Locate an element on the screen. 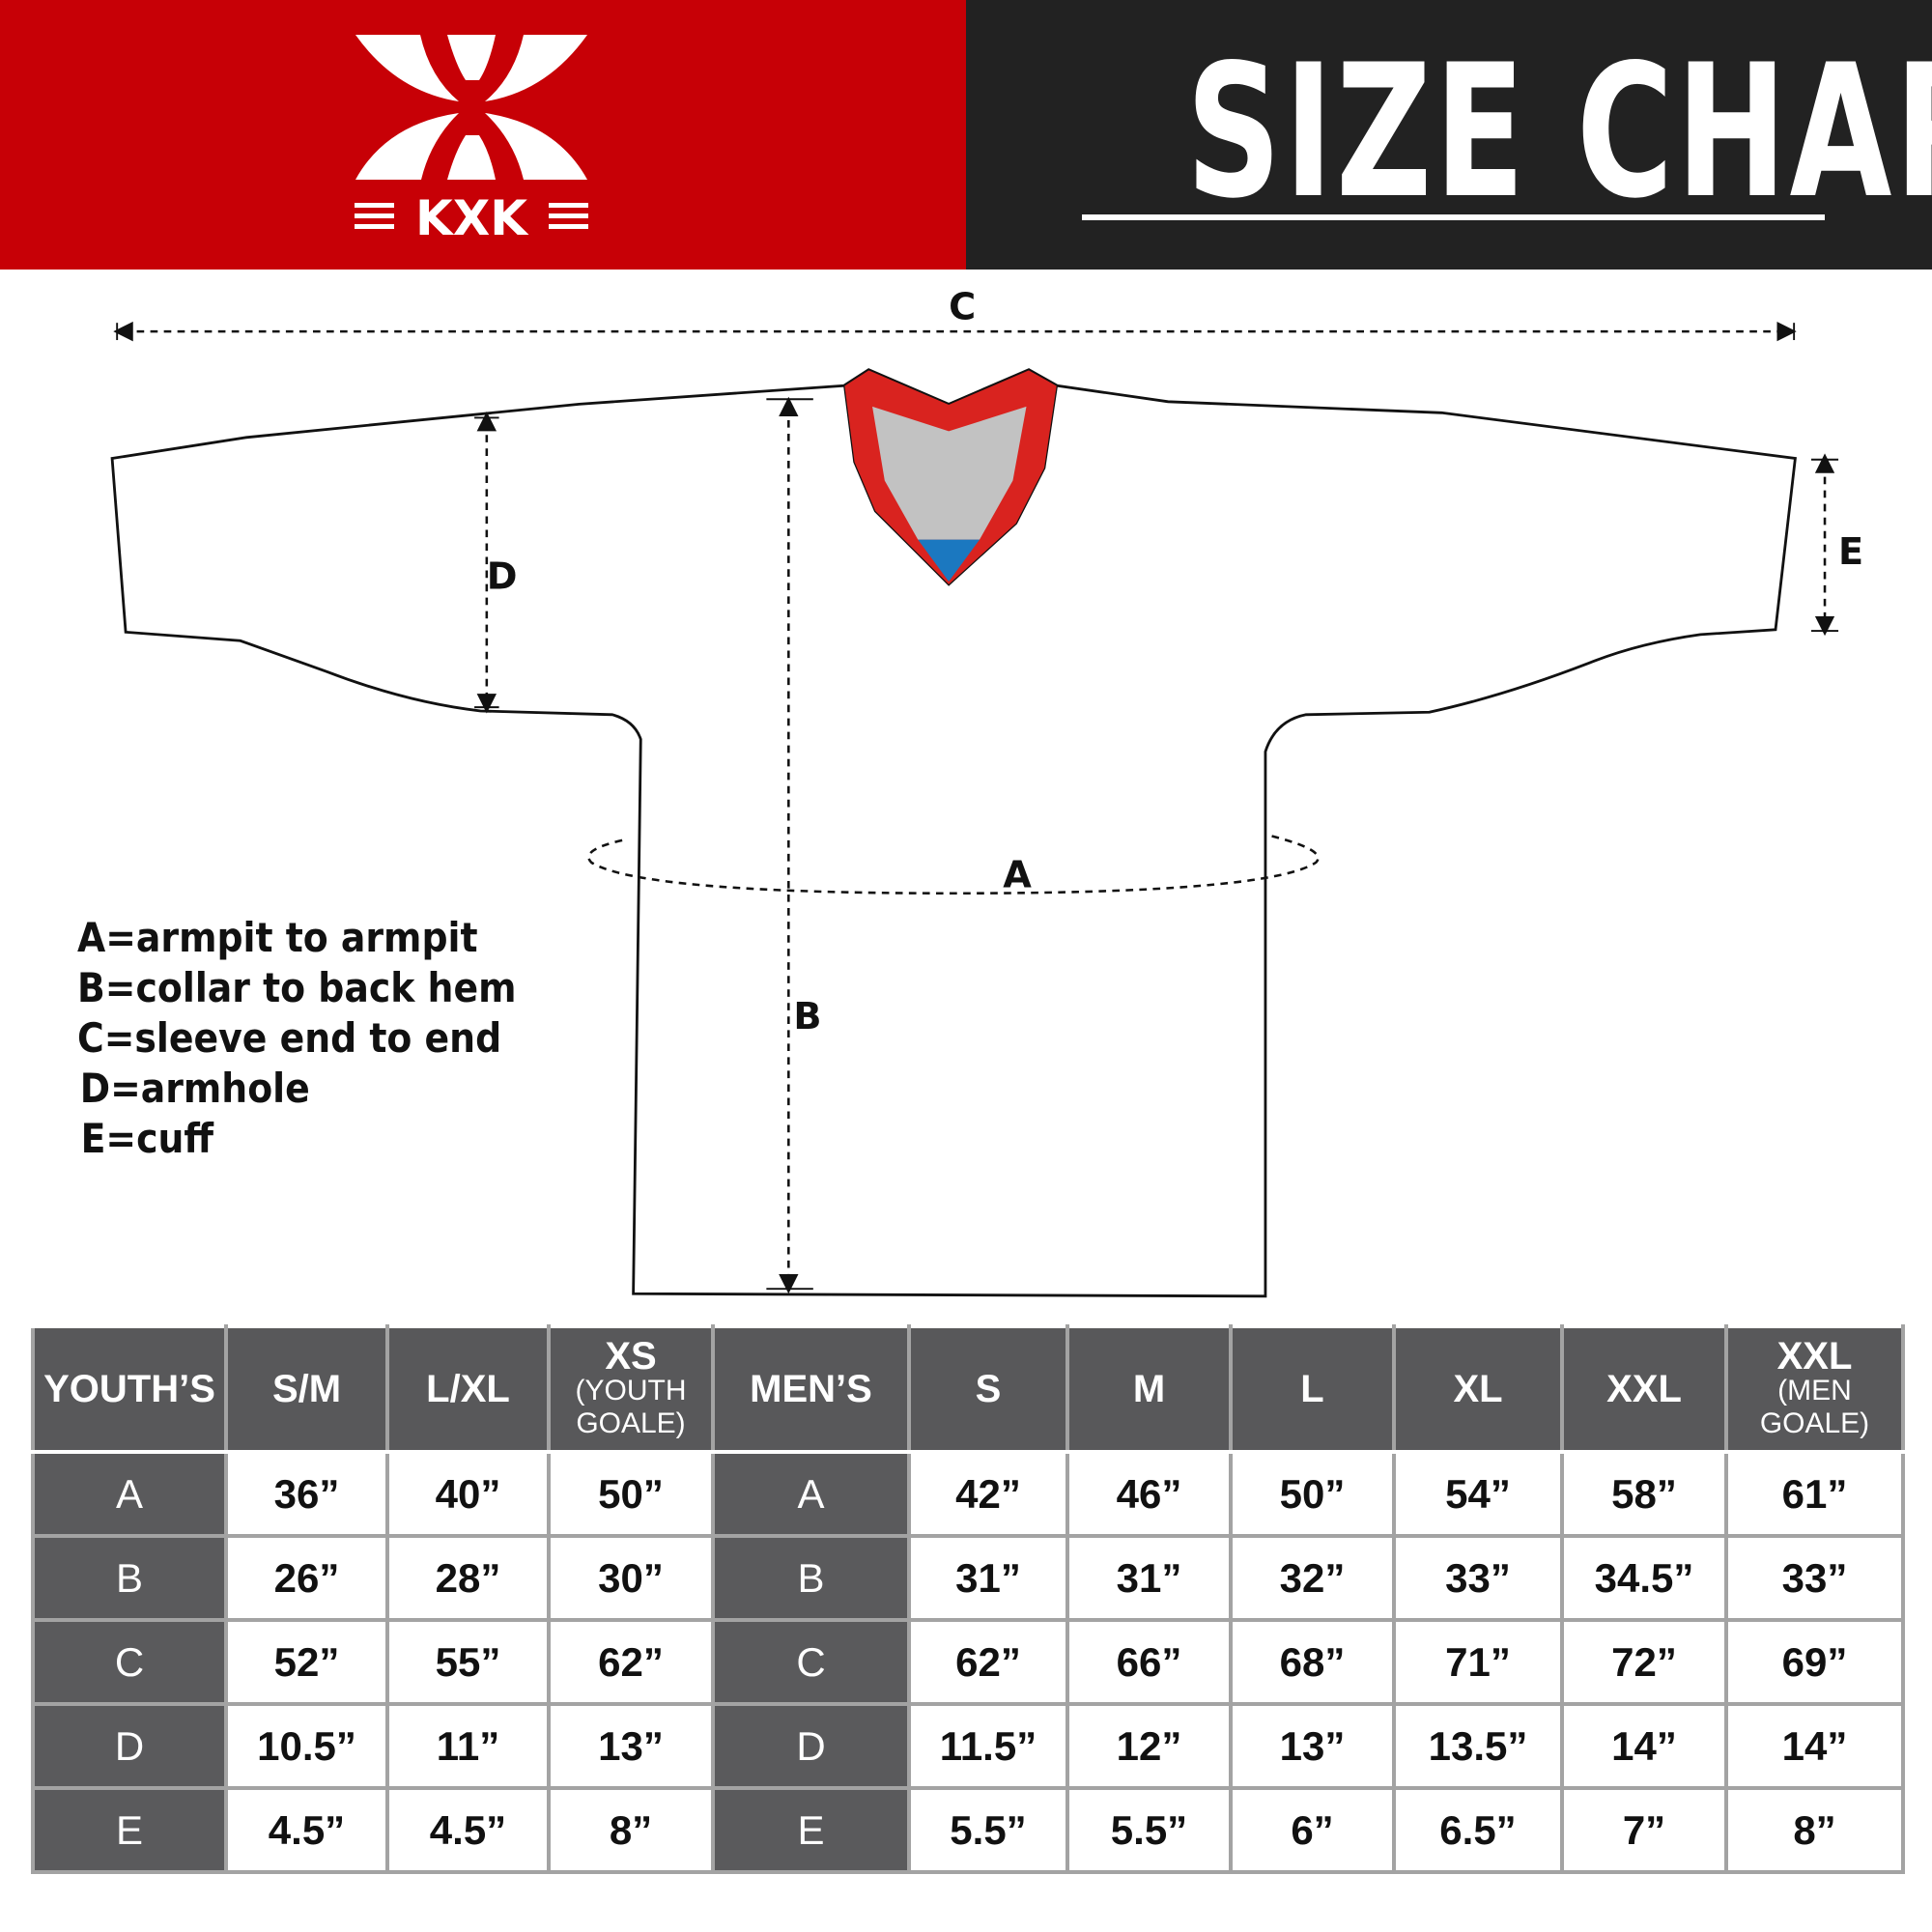  kxk-logo: KXK is located at coordinates (471, 140).